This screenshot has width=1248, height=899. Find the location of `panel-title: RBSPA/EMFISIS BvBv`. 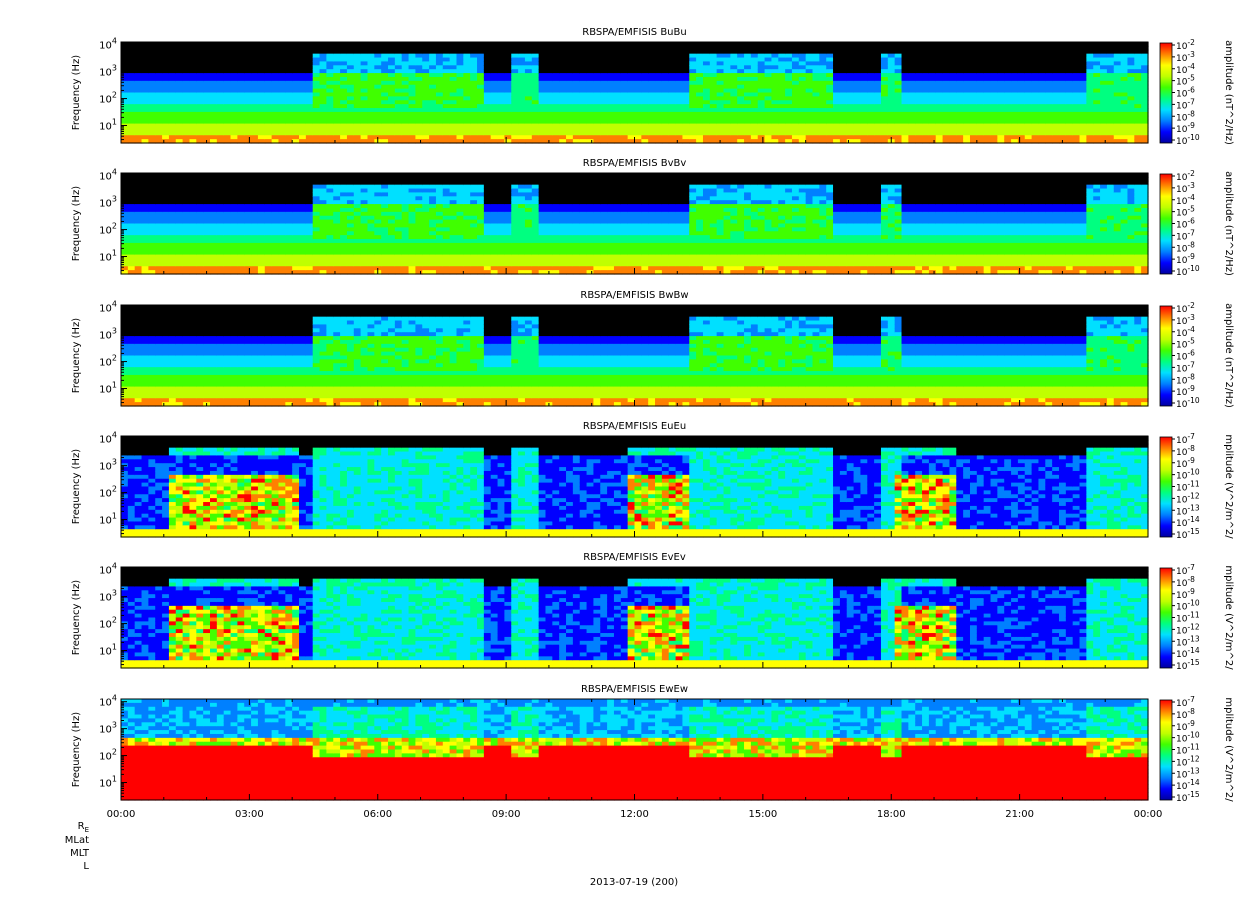

panel-title: RBSPA/EMFISIS BvBv is located at coordinates (635, 163).